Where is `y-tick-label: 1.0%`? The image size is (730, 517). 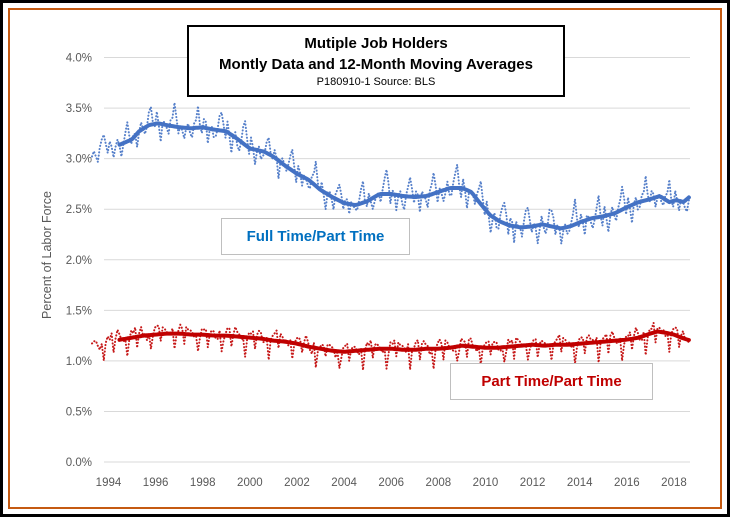 y-tick-label: 1.0% is located at coordinates (79, 362).